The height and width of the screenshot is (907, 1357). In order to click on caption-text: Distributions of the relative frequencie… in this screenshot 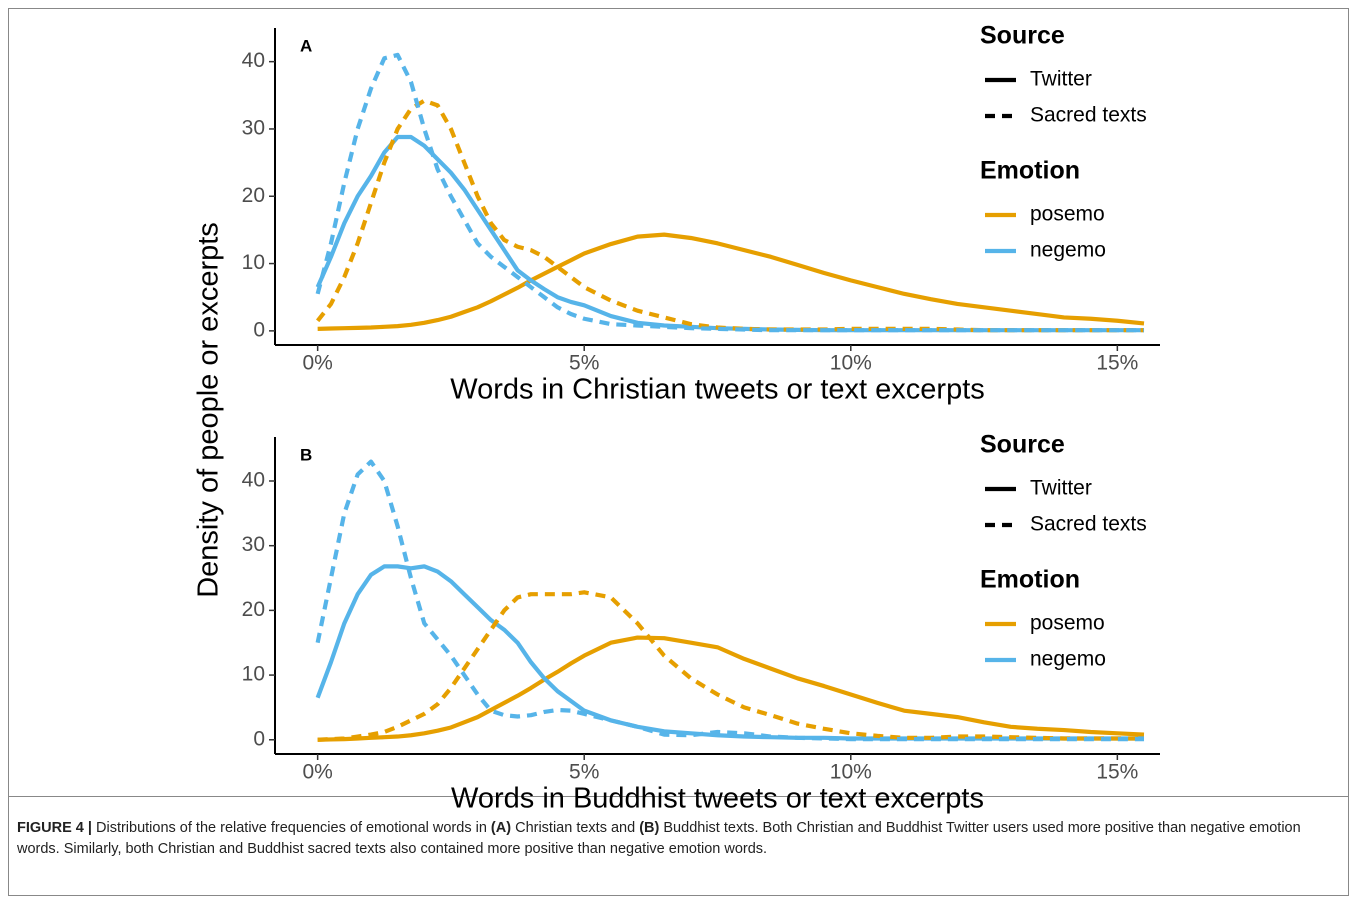, I will do `click(291, 828)`.